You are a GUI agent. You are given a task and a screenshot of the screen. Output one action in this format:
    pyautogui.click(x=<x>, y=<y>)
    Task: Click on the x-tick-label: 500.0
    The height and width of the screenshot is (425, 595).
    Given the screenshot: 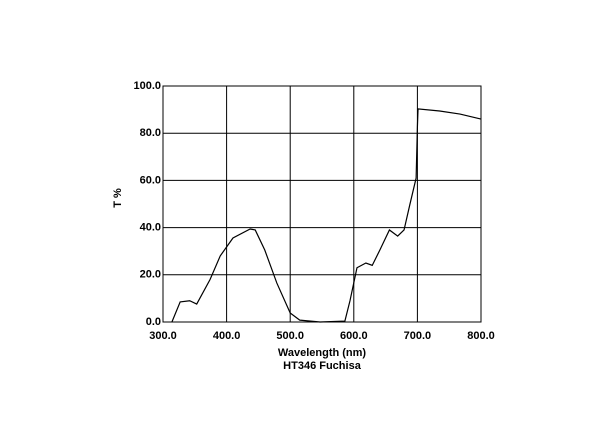 What is the action you would take?
    pyautogui.click(x=290, y=336)
    